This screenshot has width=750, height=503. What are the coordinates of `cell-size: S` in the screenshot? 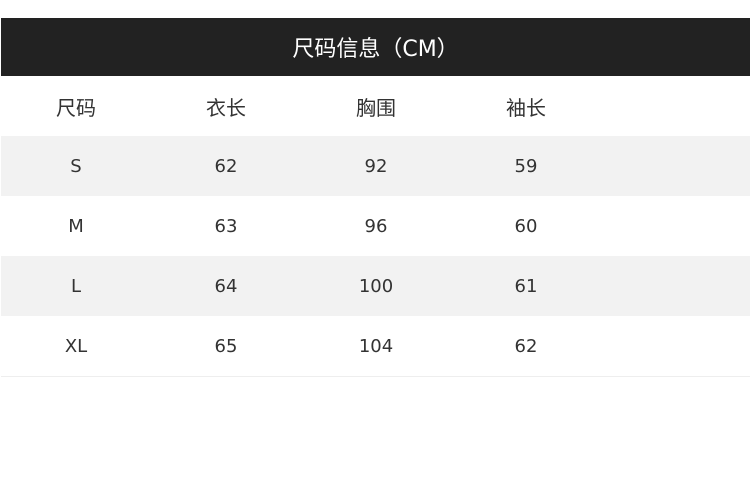 It's located at (76, 166).